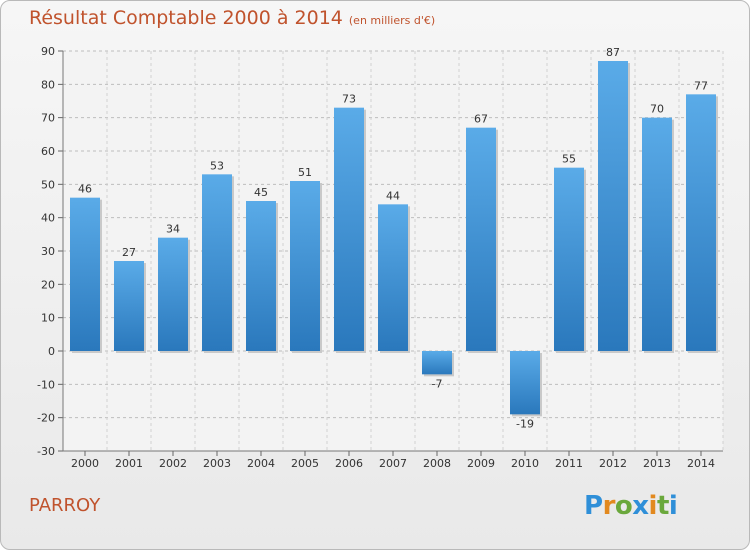 The height and width of the screenshot is (550, 750). What do you see at coordinates (613, 52) in the screenshot?
I see `data-label: 87` at bounding box center [613, 52].